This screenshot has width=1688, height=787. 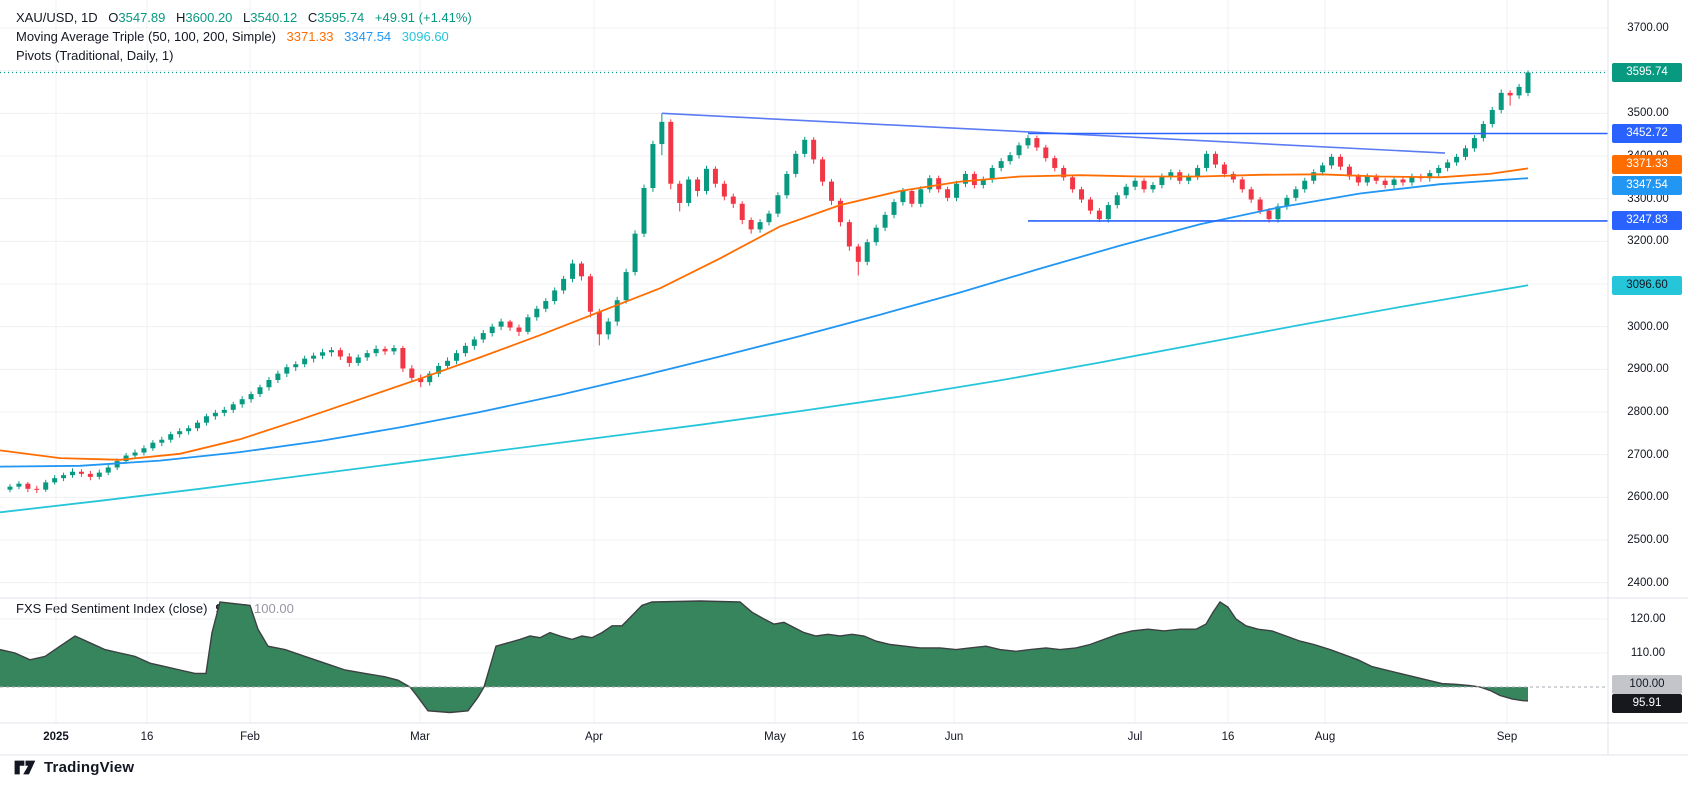 What do you see at coordinates (1648, 198) in the screenshot?
I see `price-axis-label: 3300.00` at bounding box center [1648, 198].